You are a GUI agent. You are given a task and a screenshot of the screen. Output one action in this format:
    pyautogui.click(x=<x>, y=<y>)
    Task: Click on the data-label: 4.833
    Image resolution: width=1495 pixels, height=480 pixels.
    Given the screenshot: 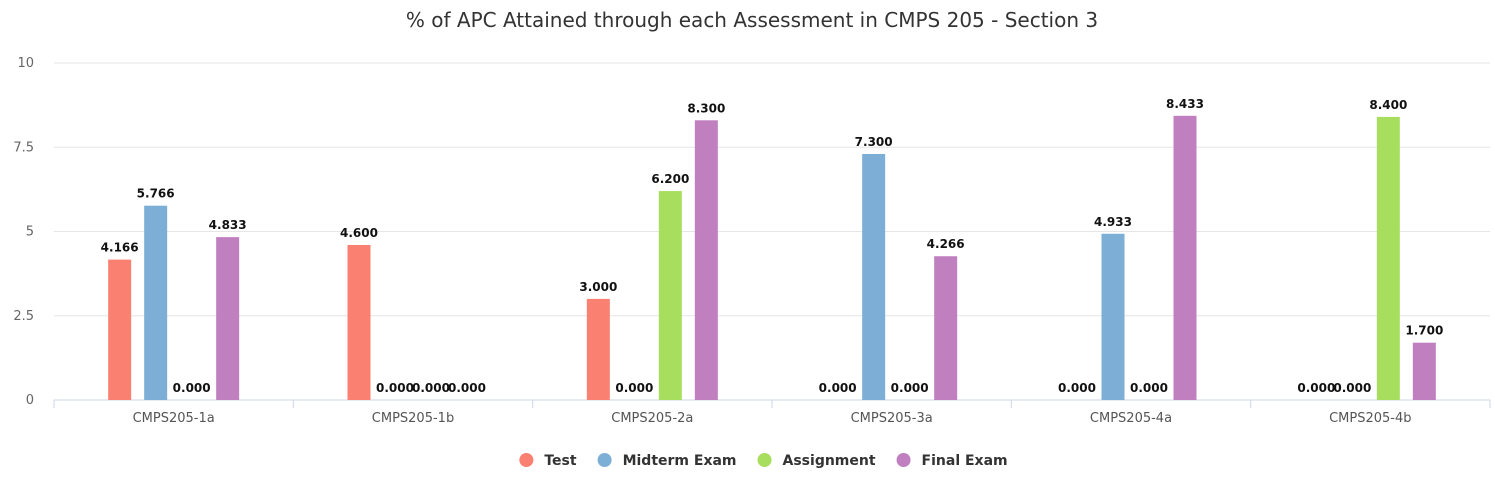 What is the action you would take?
    pyautogui.click(x=228, y=225)
    